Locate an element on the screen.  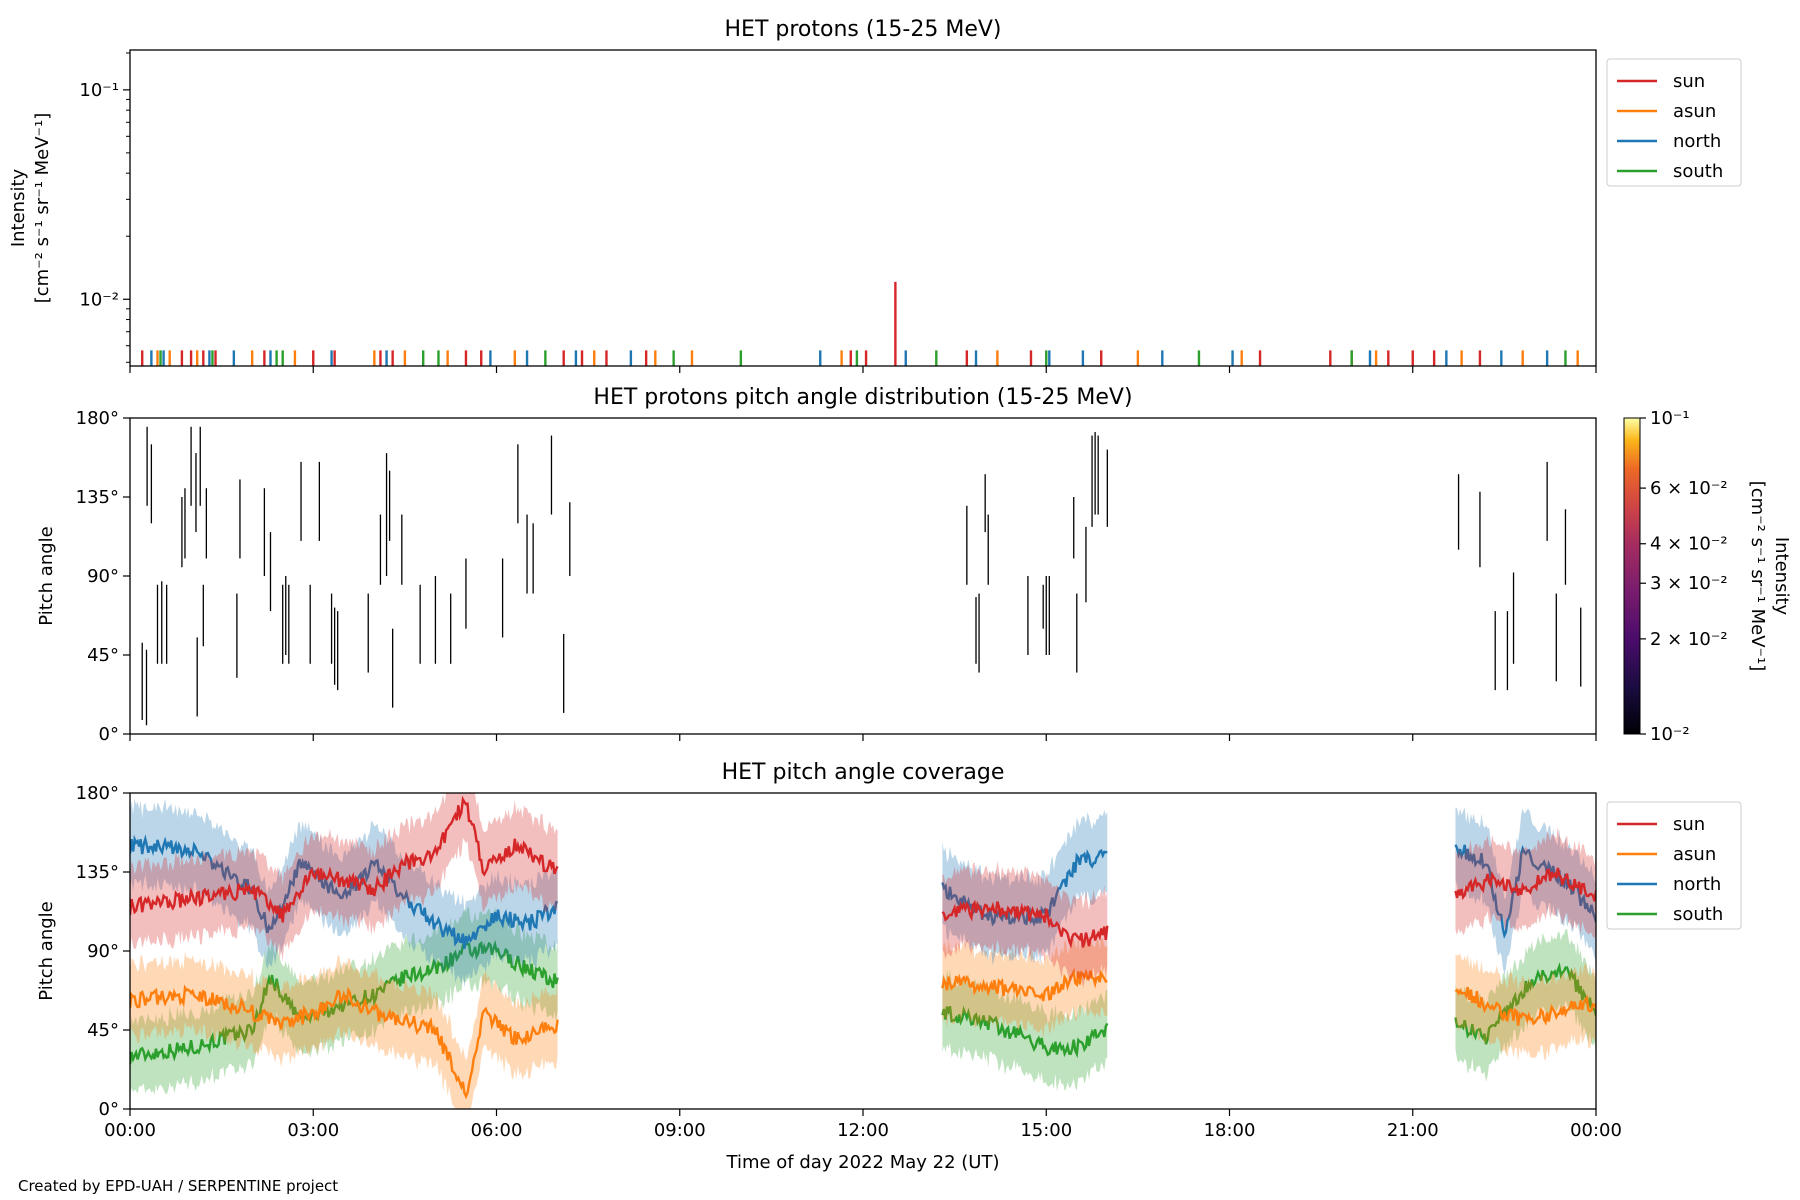
colorbar-tick-label: 10⁻² is located at coordinates (1670, 734).